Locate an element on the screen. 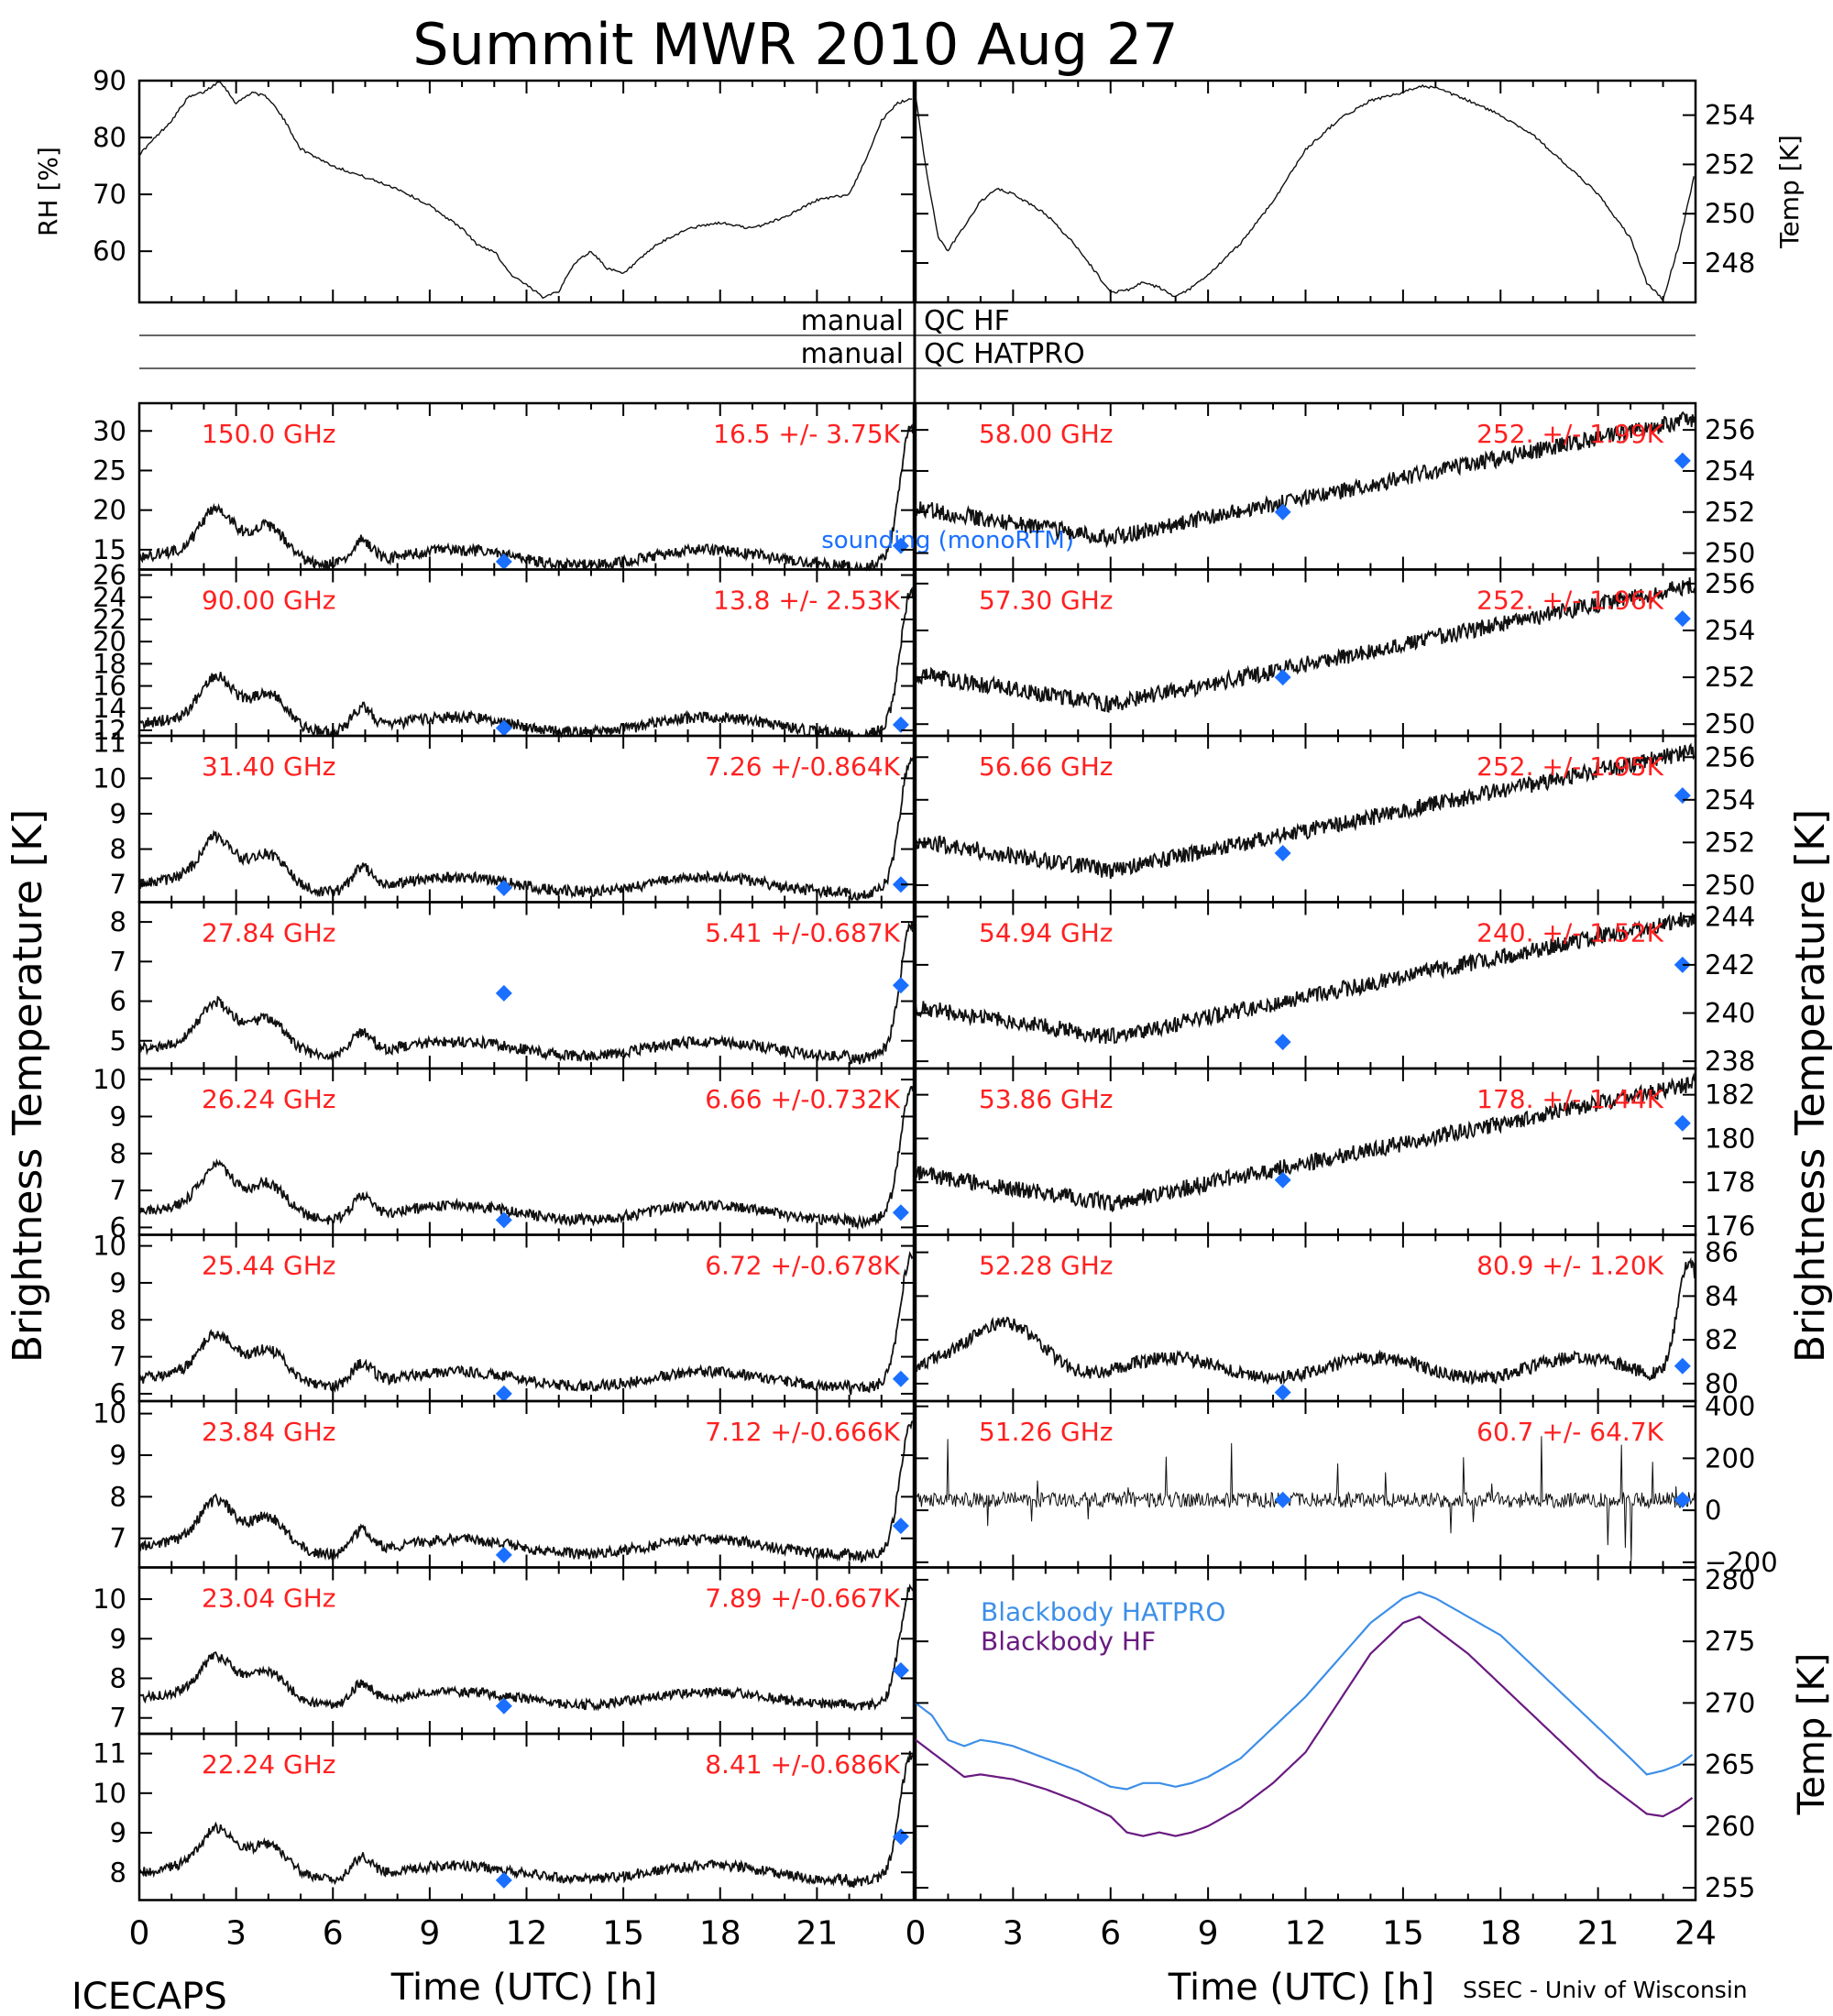 The height and width of the screenshot is (2016, 1833). channel-stat-label: 240. +/- 1.52K is located at coordinates (1569, 933).